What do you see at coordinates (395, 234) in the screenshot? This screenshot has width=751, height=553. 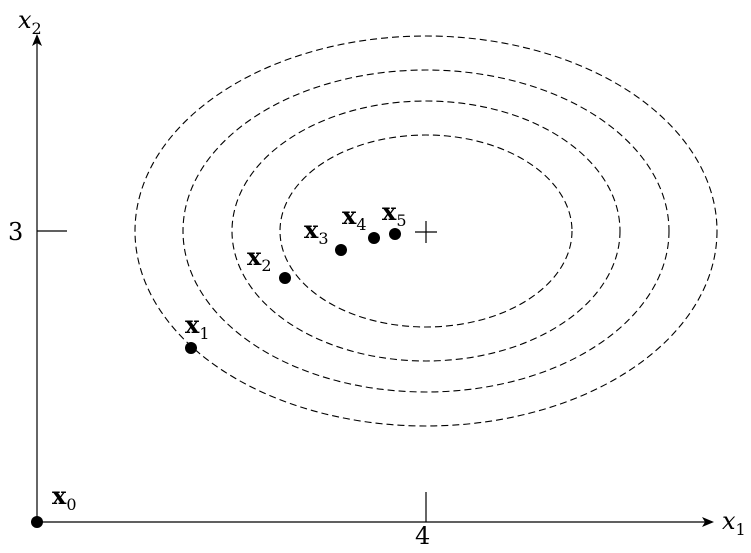 I see `iterate-point-x5` at bounding box center [395, 234].